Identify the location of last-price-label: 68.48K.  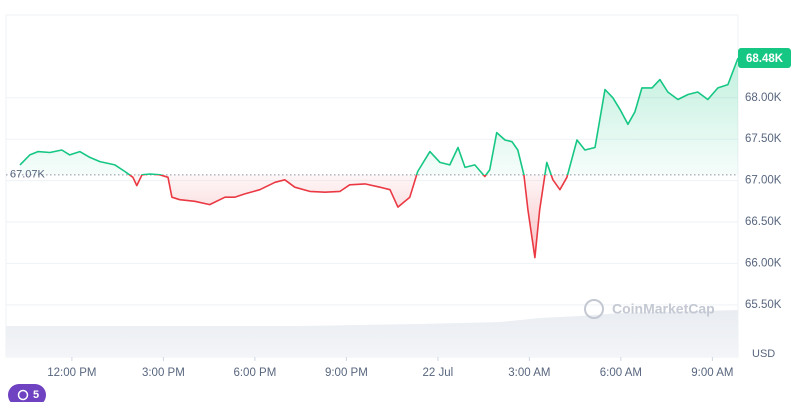
(765, 59).